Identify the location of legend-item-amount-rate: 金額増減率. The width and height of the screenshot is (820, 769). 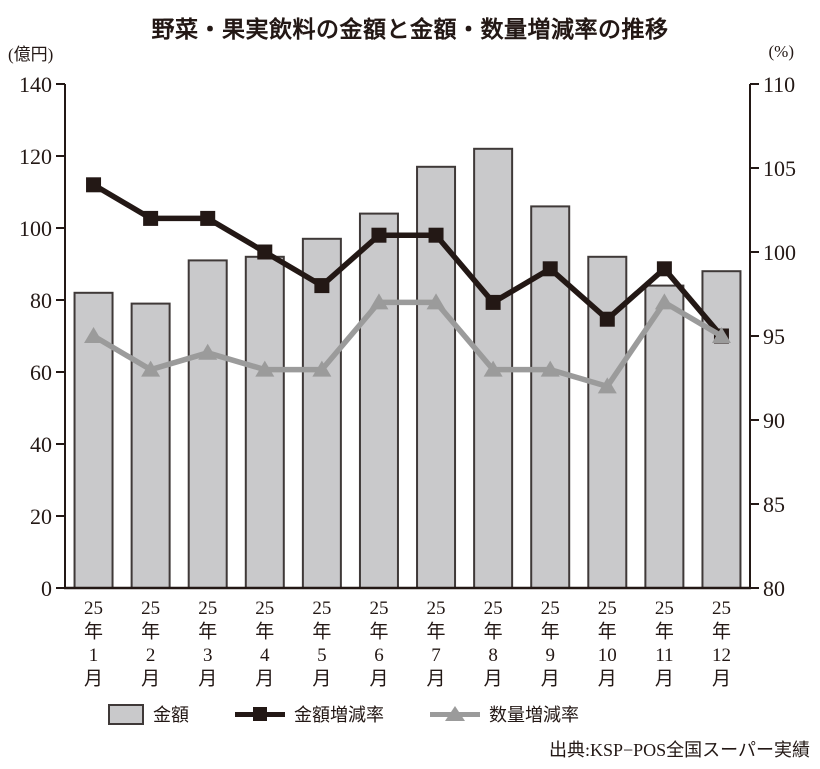
(309, 714).